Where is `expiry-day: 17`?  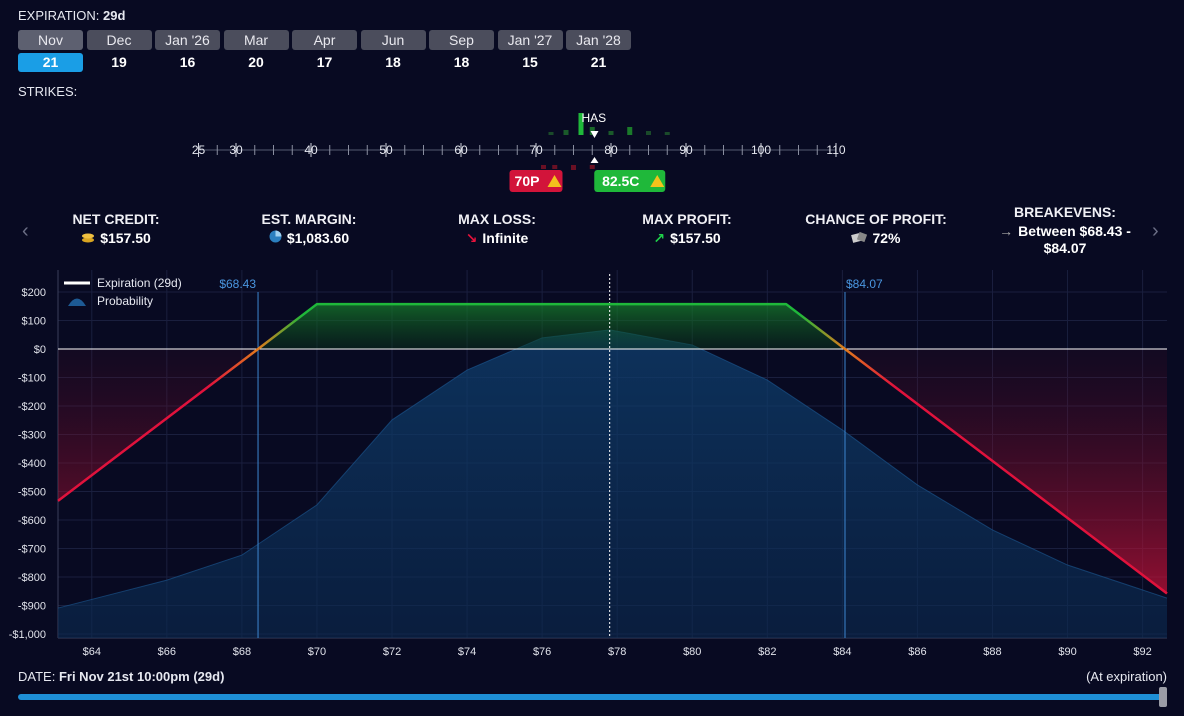
expiry-day: 17 is located at coordinates (324, 62).